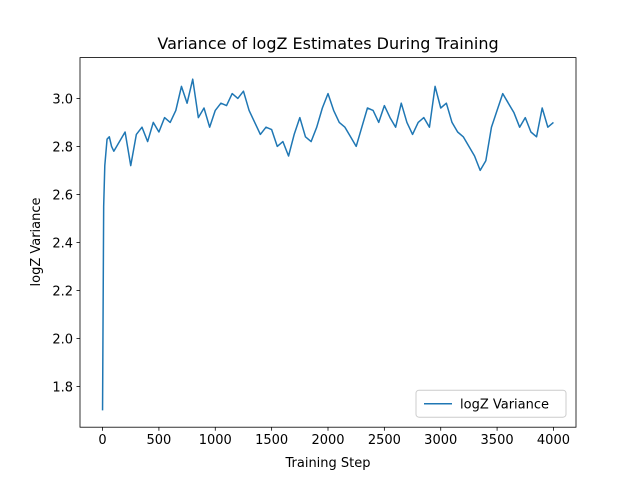 The height and width of the screenshot is (484, 640). I want to click on y-tick-label: 2.6, so click(62, 195).